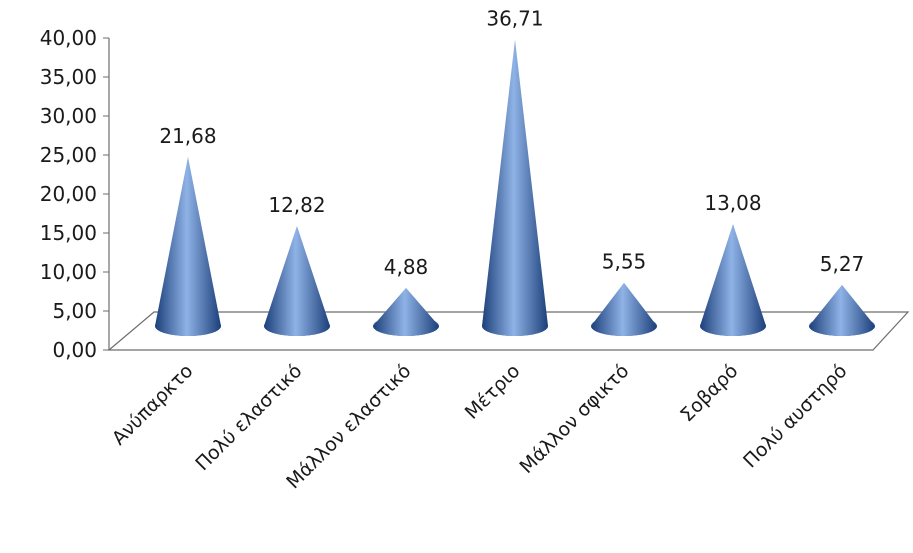 This screenshot has height=553, width=913. Describe the element at coordinates (68, 233) in the screenshot. I see `y-tick-label: 15,00` at that location.